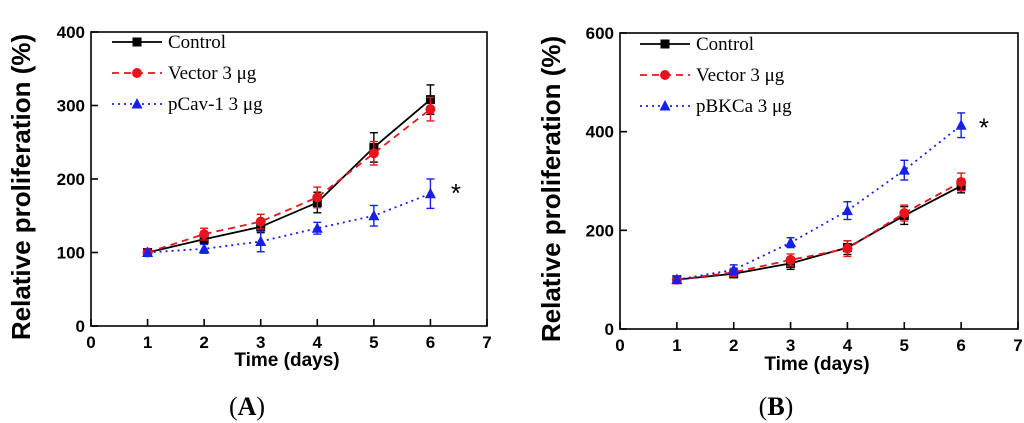  What do you see at coordinates (318, 342) in the screenshot?
I see `chart-a-x-tick-label: 4` at bounding box center [318, 342].